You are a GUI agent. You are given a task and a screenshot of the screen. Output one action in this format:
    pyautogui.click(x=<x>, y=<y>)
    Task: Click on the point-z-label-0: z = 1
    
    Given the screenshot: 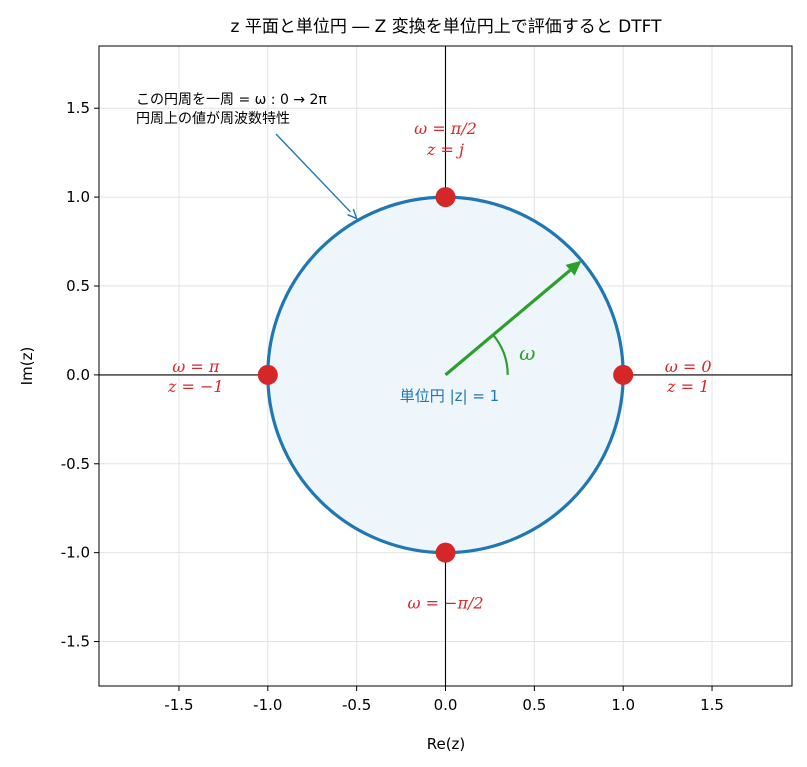 What is the action you would take?
    pyautogui.click(x=687, y=386)
    